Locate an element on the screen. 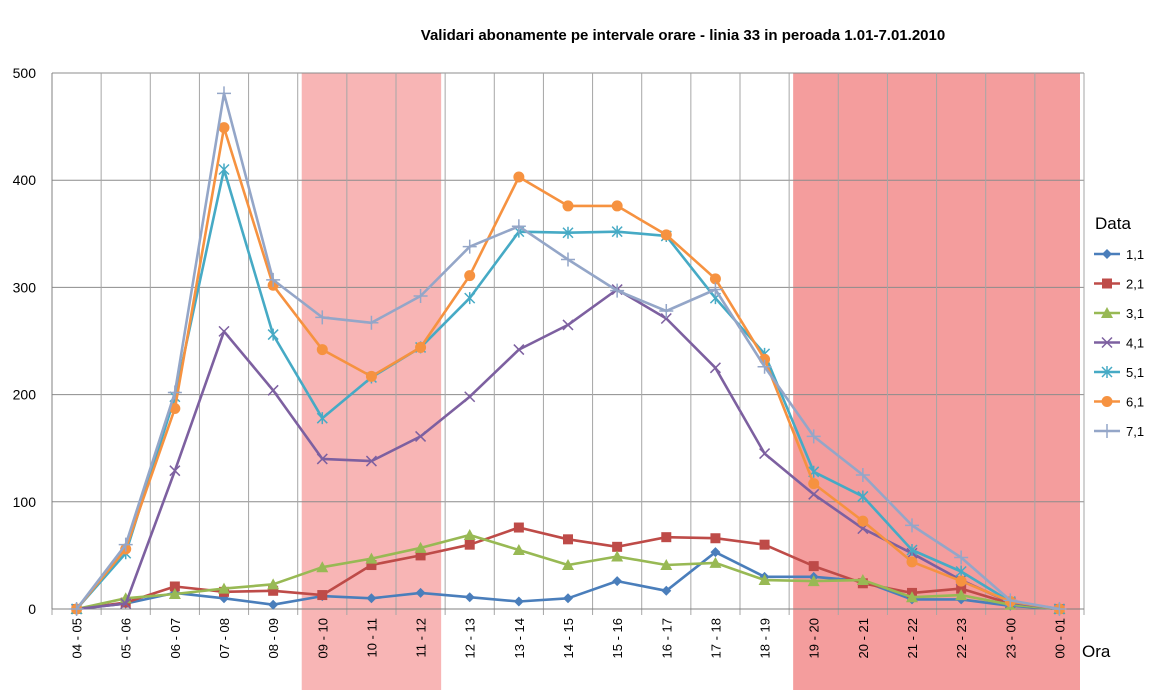 Image resolution: width=1159 pixels, height=690 pixels. data-point-6,1-13 is located at coordinates (715, 279).